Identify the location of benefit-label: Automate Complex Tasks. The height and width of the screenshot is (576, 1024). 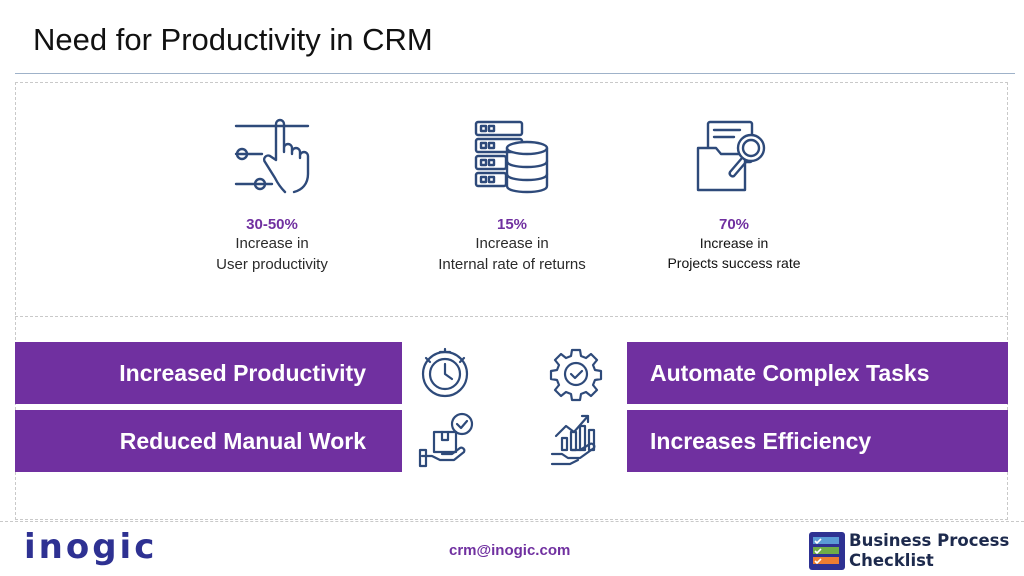
(790, 372).